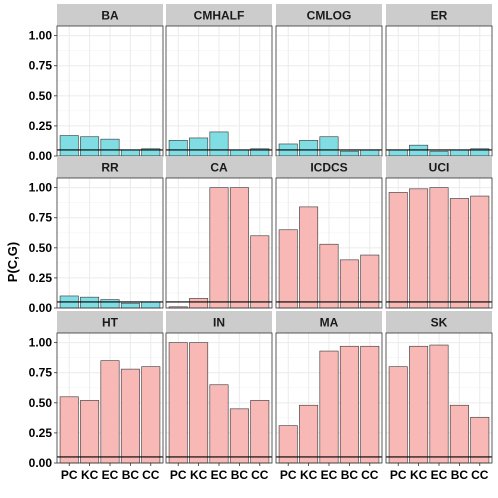  What do you see at coordinates (260, 432) in the screenshot?
I see `bar-in-cc` at bounding box center [260, 432].